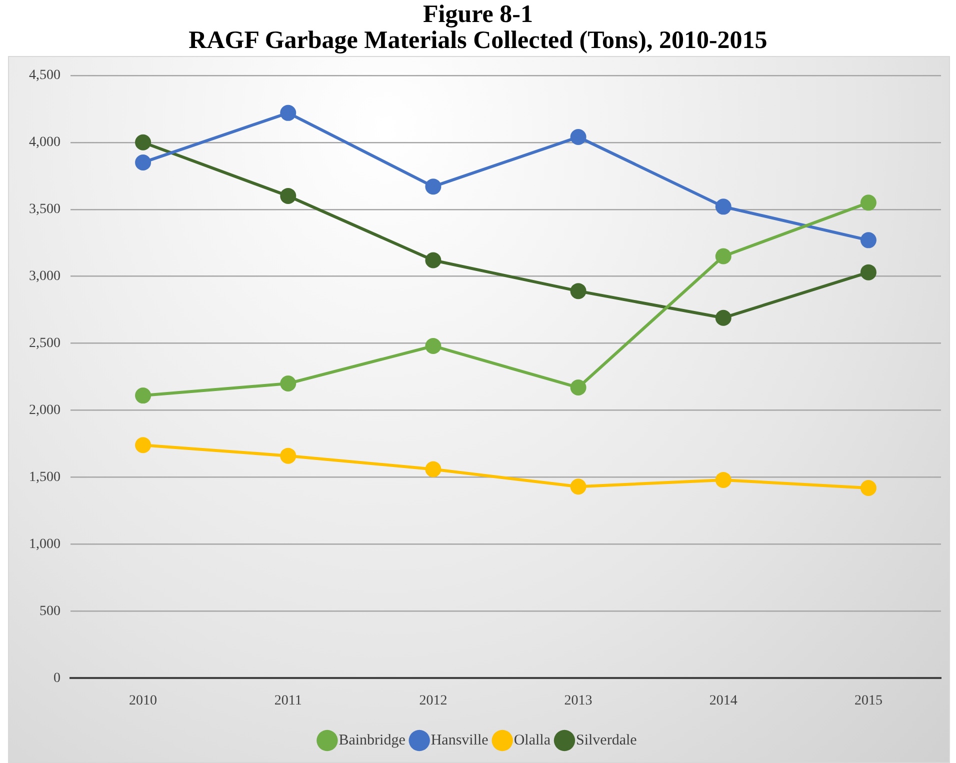 The width and height of the screenshot is (956, 763). I want to click on x-tick-label: 2013, so click(578, 700).